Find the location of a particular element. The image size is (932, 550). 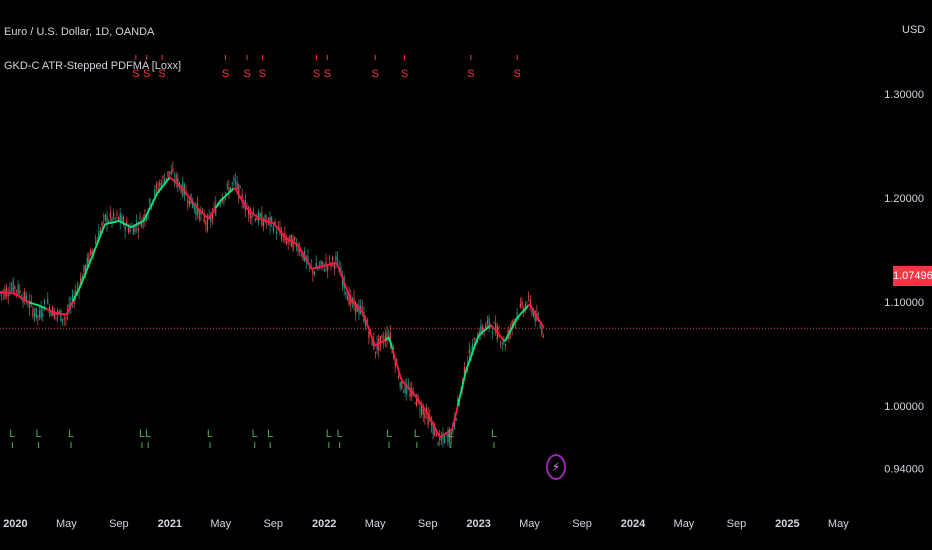

pdfma-segment is located at coordinates (453, 426).